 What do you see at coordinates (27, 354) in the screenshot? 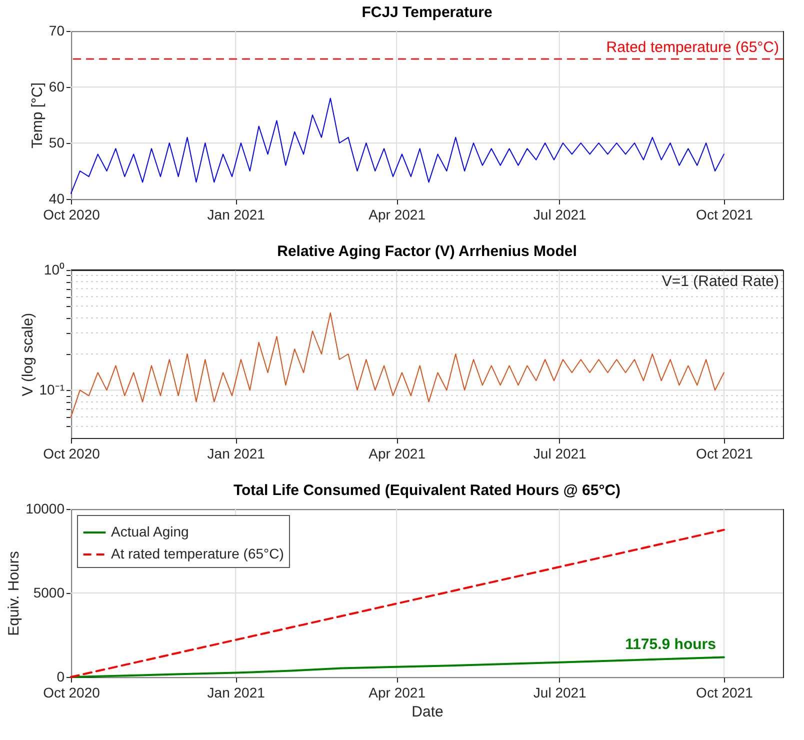
I see `y-axis-title: V (log scale)` at bounding box center [27, 354].